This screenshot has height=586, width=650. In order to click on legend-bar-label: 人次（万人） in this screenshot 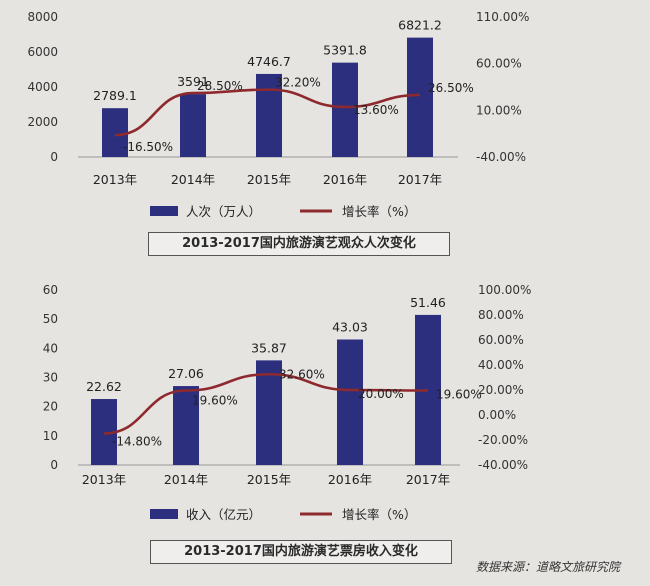, I will do `click(223, 211)`.